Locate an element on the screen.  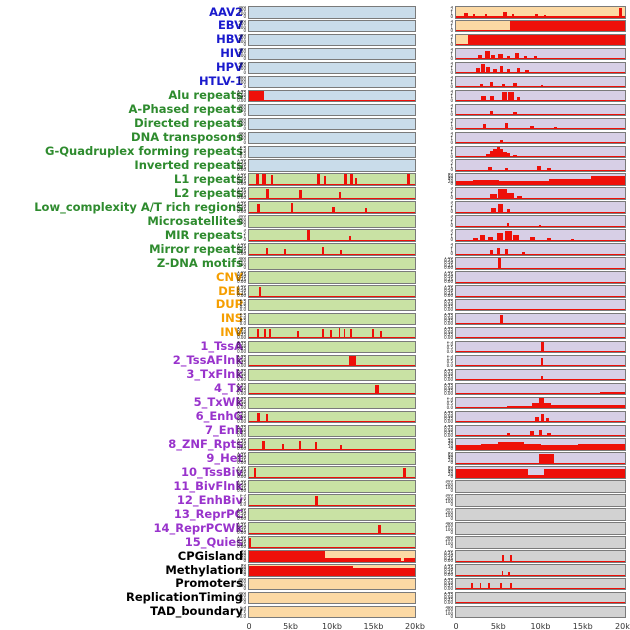
track-label: 7_Enh is located at coordinates (224, 430).